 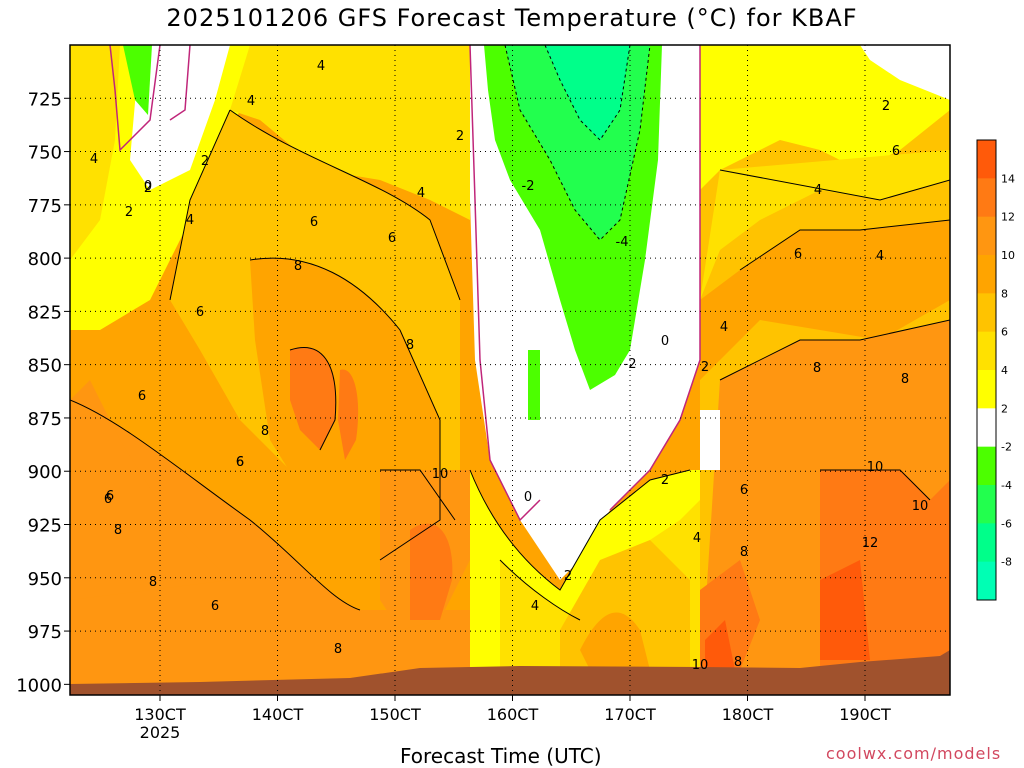 I want to click on x-tick-label: 140CT, so click(x=278, y=714).